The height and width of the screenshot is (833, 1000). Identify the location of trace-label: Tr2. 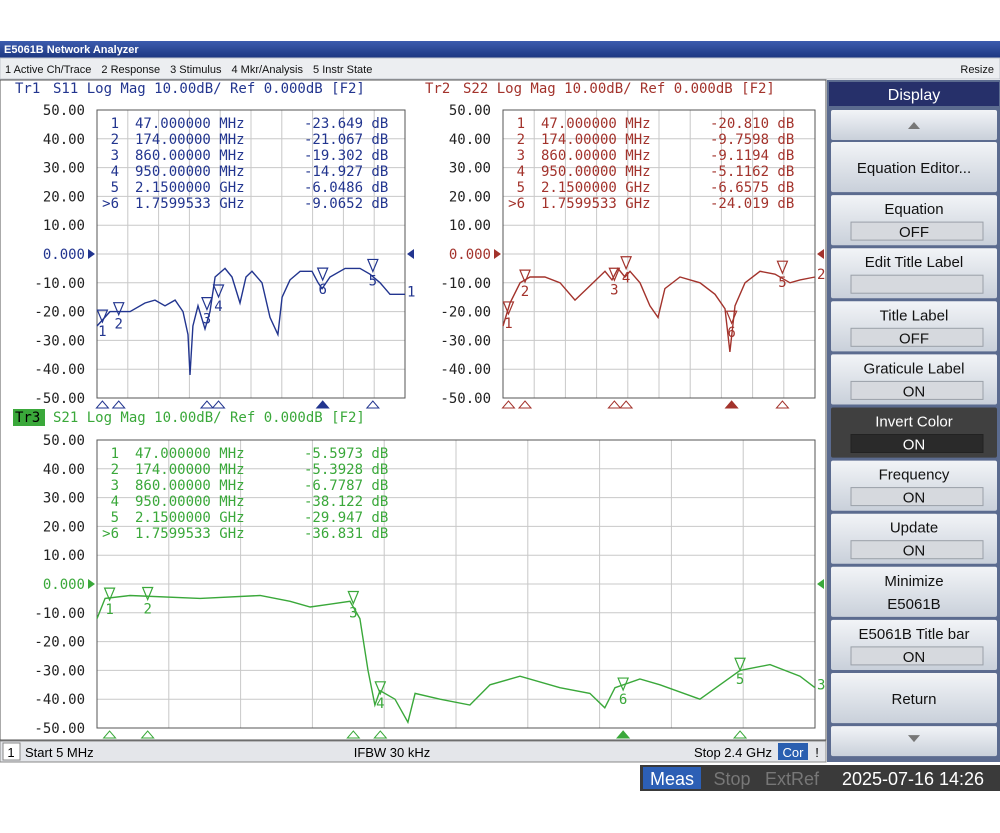
(437, 89).